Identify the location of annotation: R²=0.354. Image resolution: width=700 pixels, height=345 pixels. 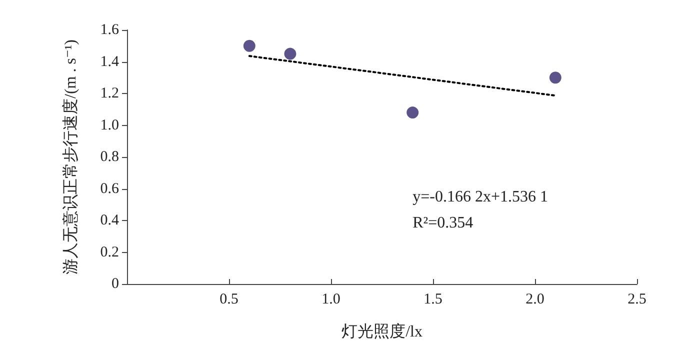
(443, 223).